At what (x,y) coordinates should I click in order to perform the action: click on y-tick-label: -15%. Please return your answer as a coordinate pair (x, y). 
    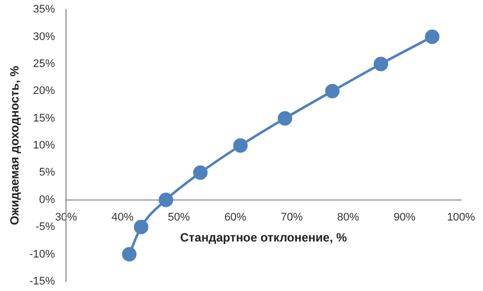
    Looking at the image, I should click on (42, 281).